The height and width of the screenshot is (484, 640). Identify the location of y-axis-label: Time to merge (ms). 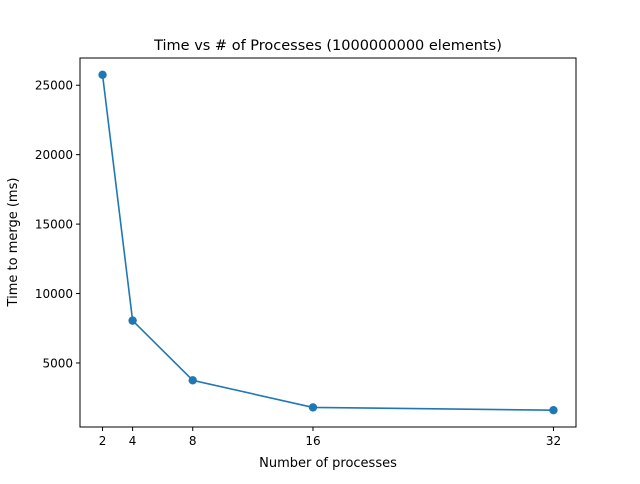
(13, 243).